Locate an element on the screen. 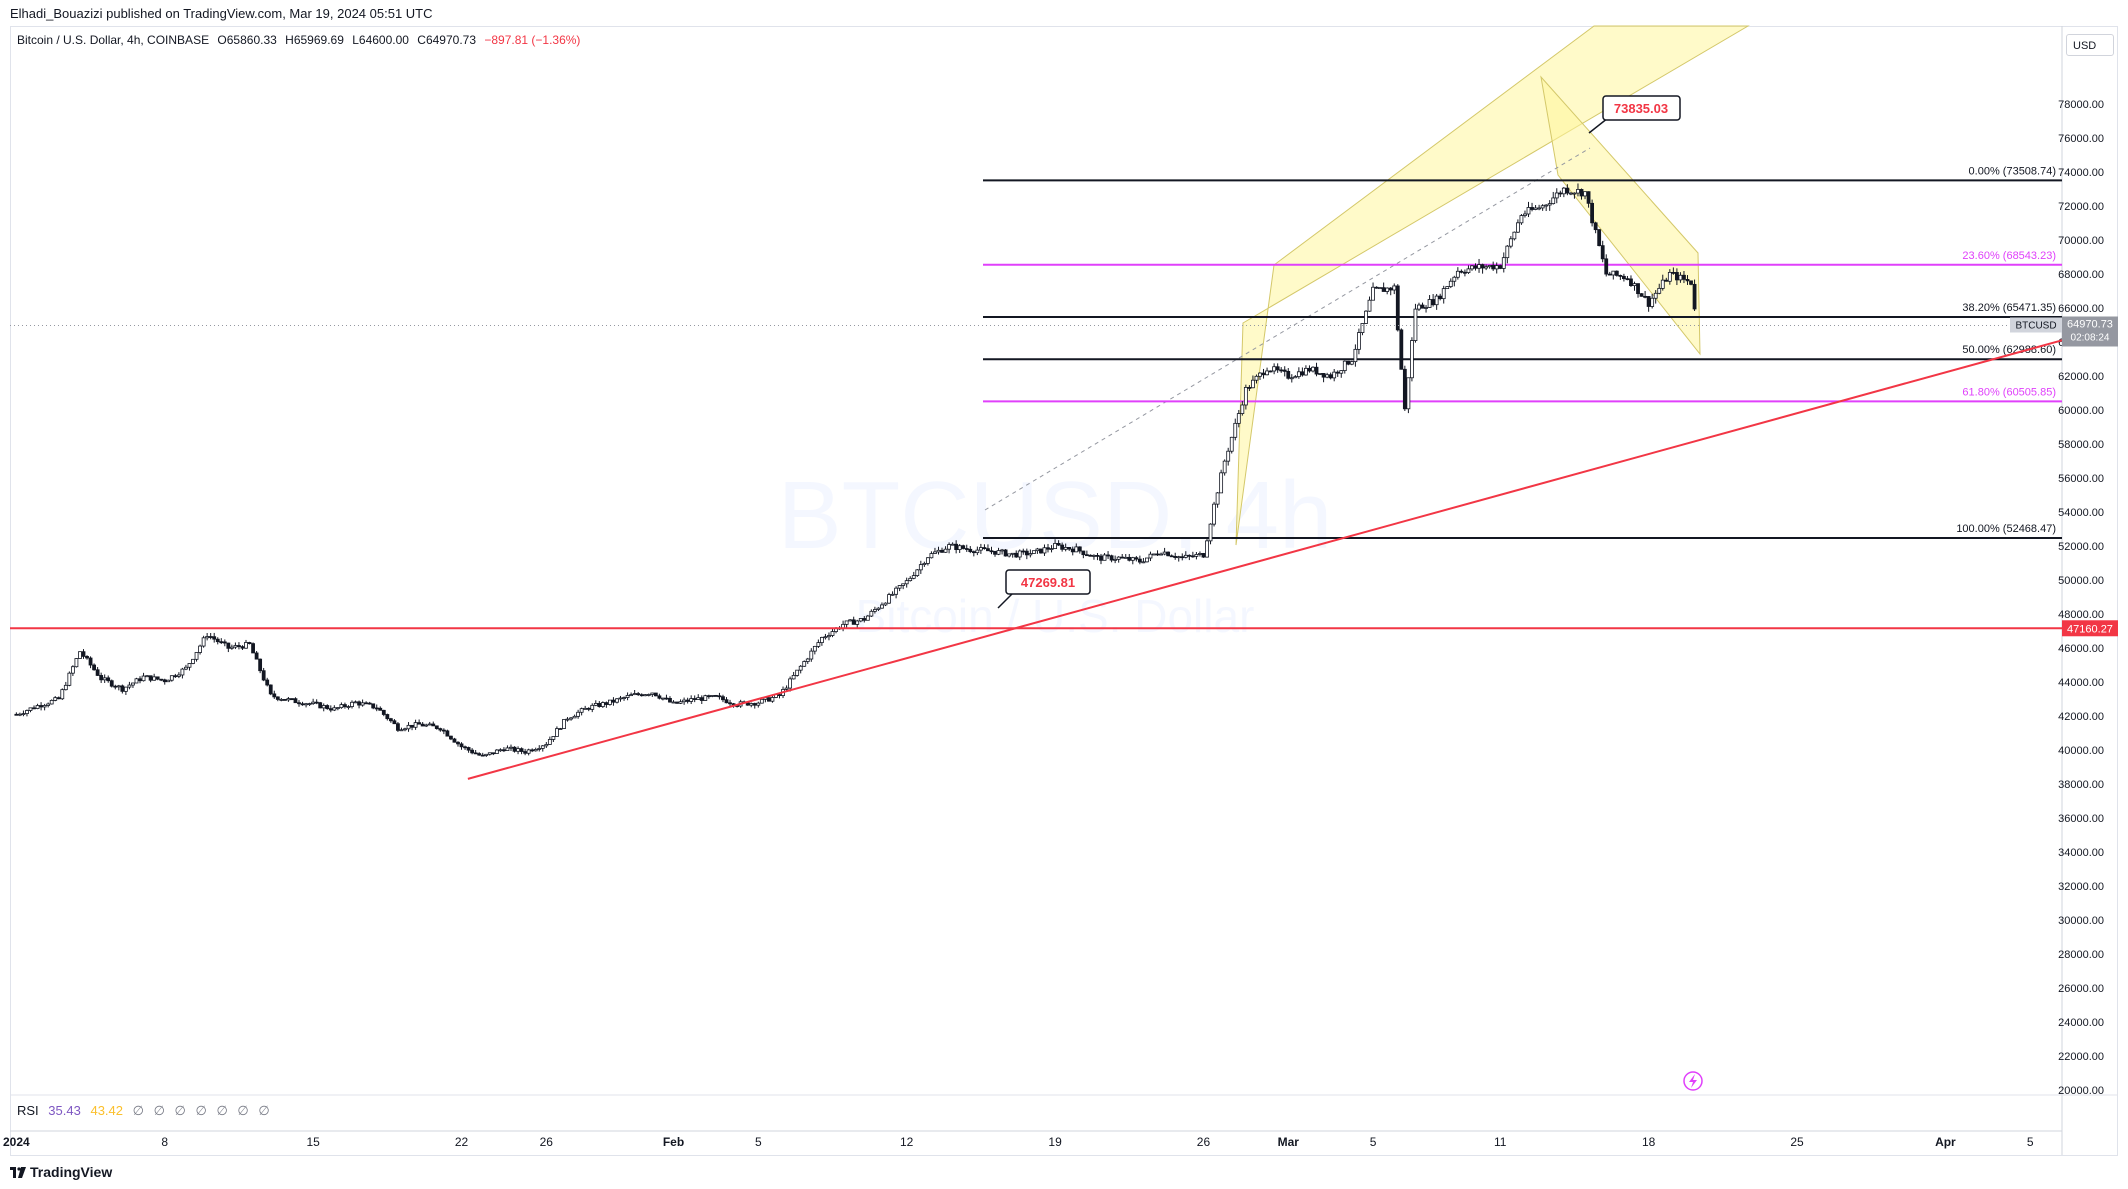 The width and height of the screenshot is (2128, 1189). support-price-tag-label: 47160.27 is located at coordinates (2090, 629).